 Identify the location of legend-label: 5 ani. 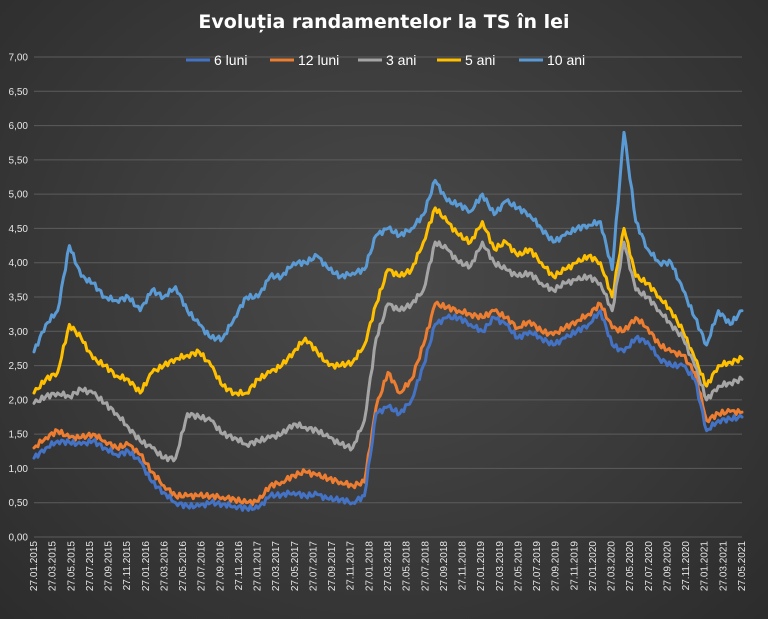
(480, 60).